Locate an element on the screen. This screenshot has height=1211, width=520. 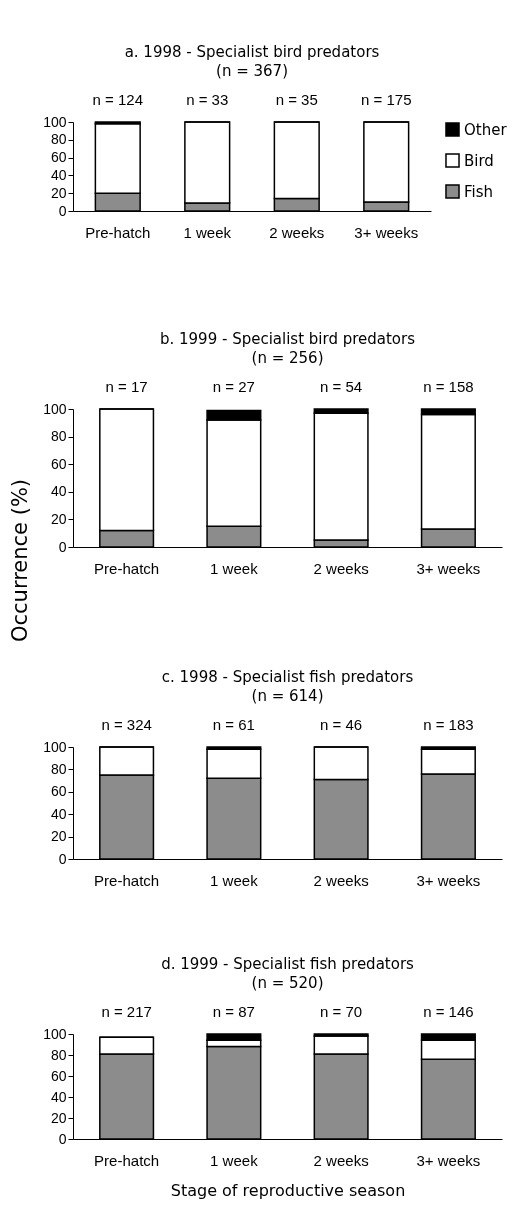
legend-label: Fish is located at coordinates (479, 191).